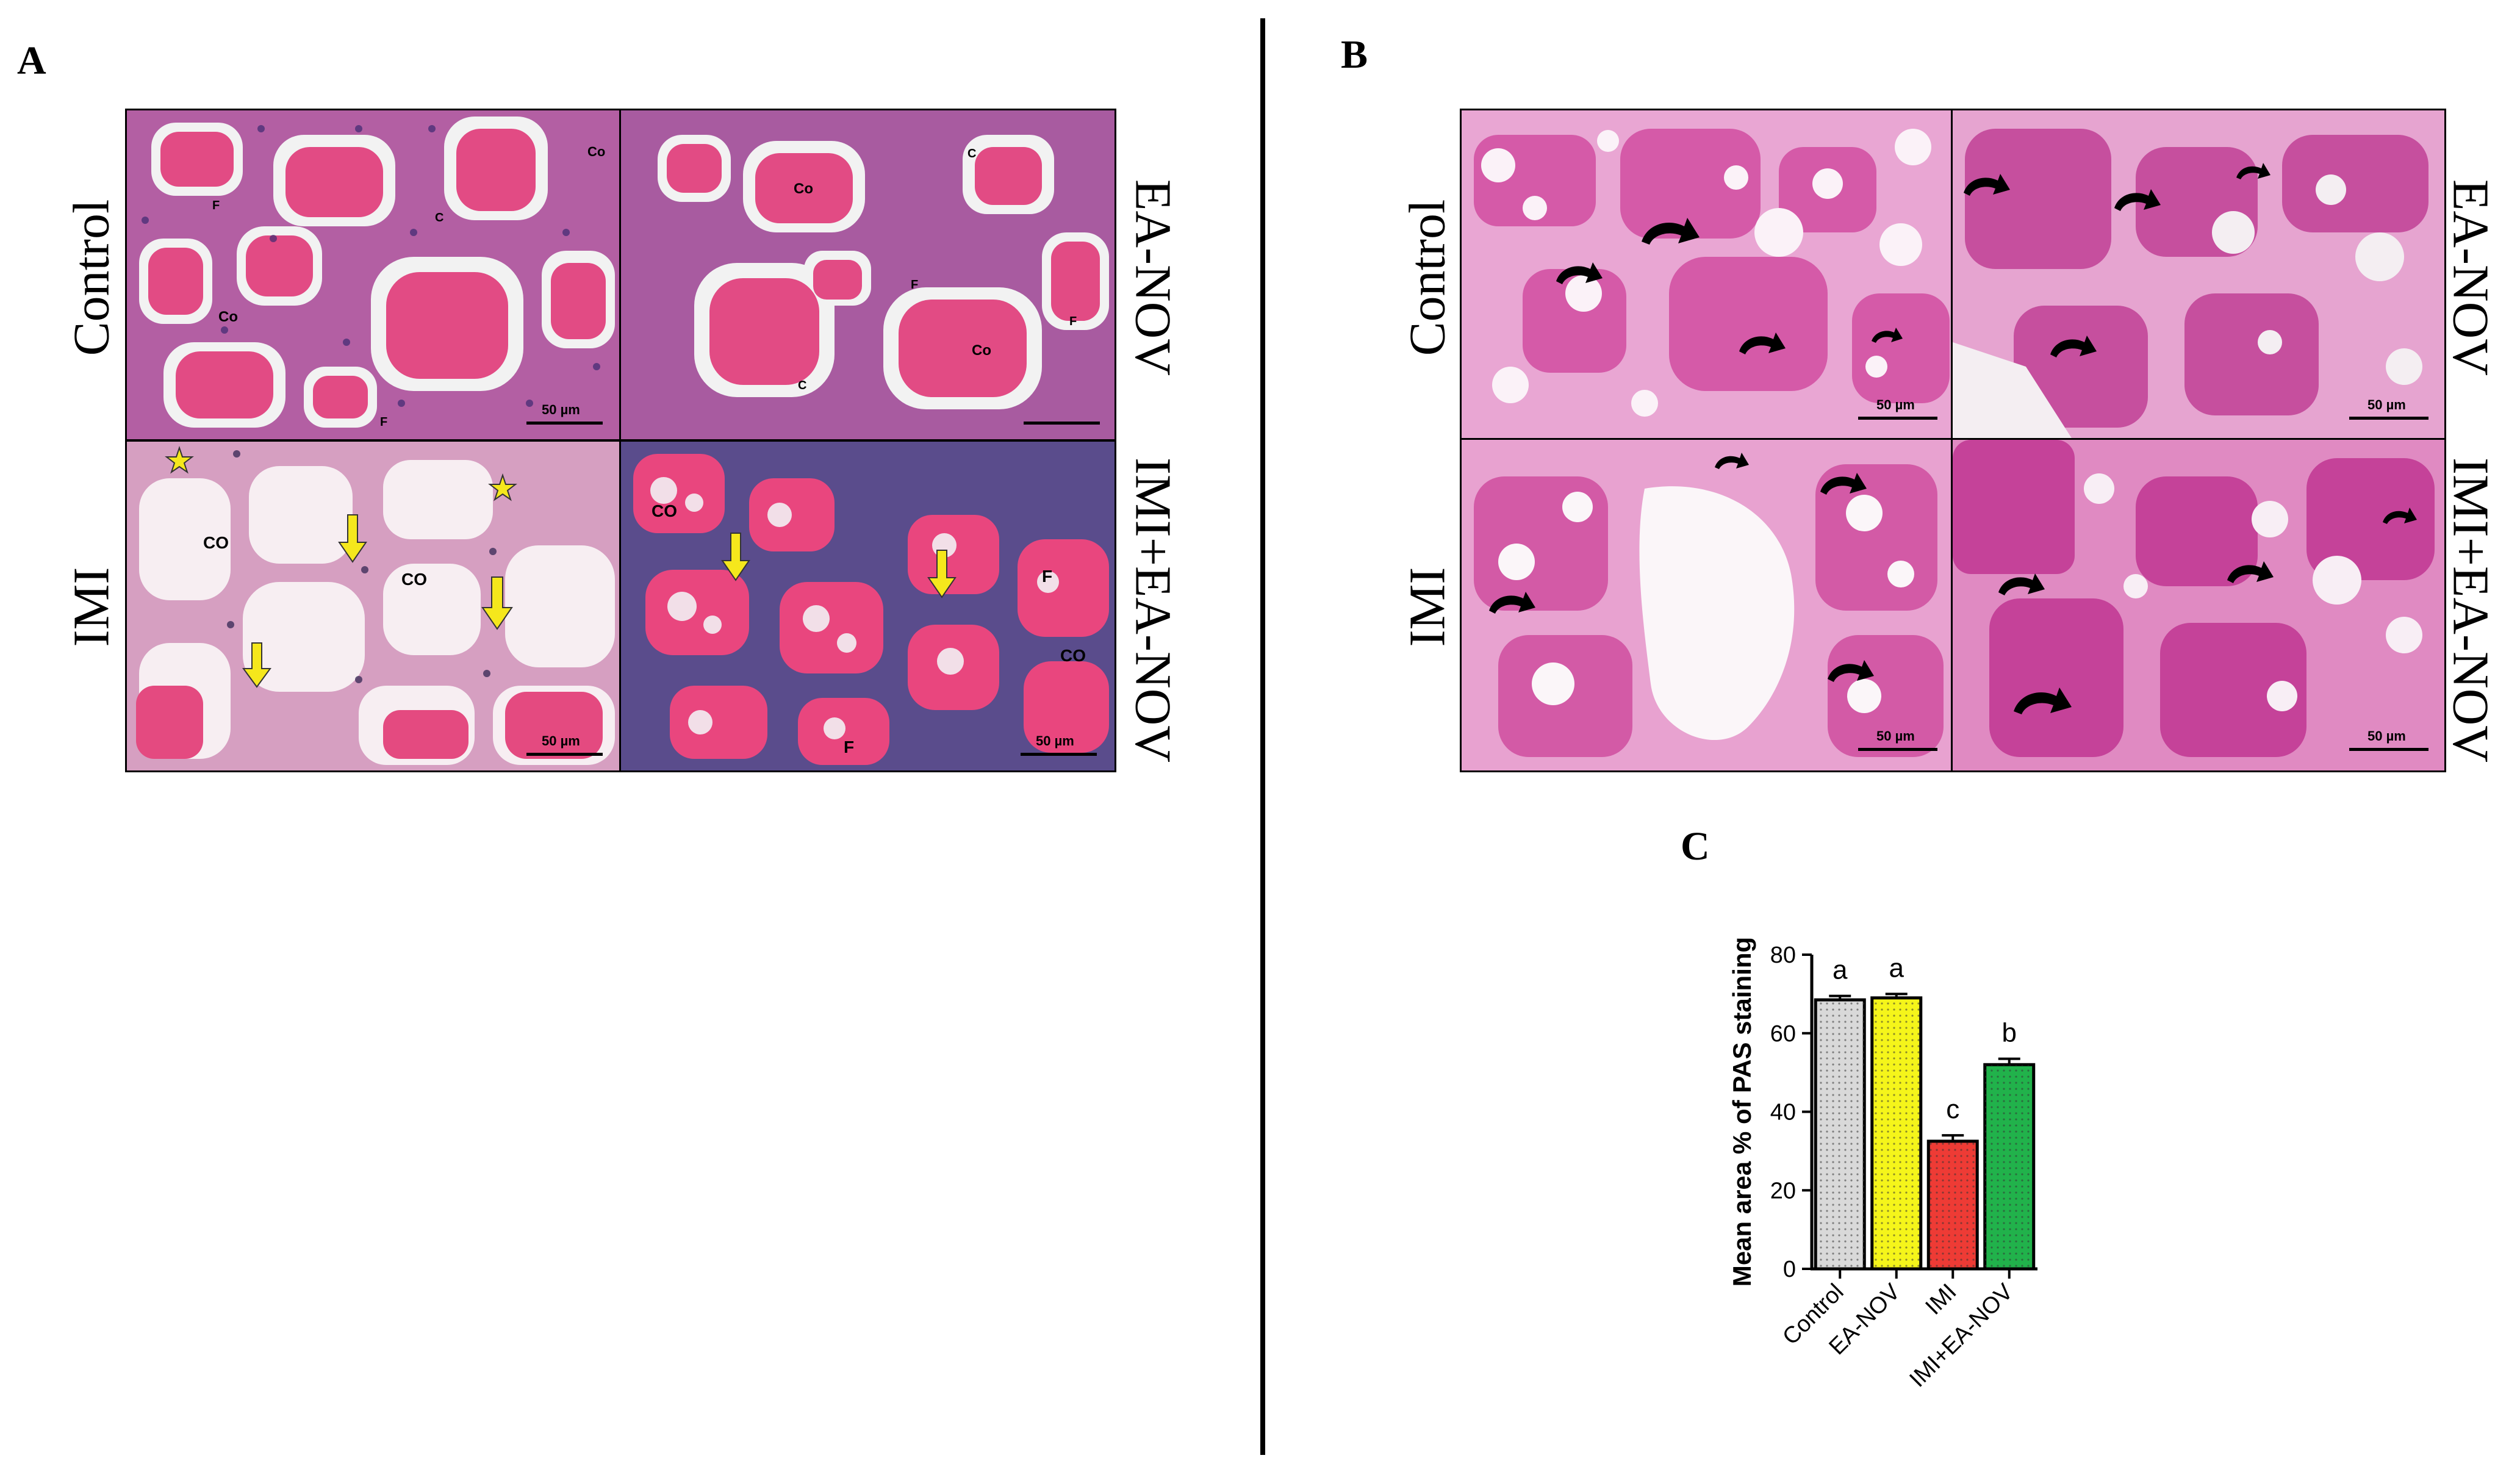 This screenshot has width=2520, height=1472. Describe the element at coordinates (1742, 1112) in the screenshot. I see `y-axis-label: Mean area % of PAS staining` at that location.